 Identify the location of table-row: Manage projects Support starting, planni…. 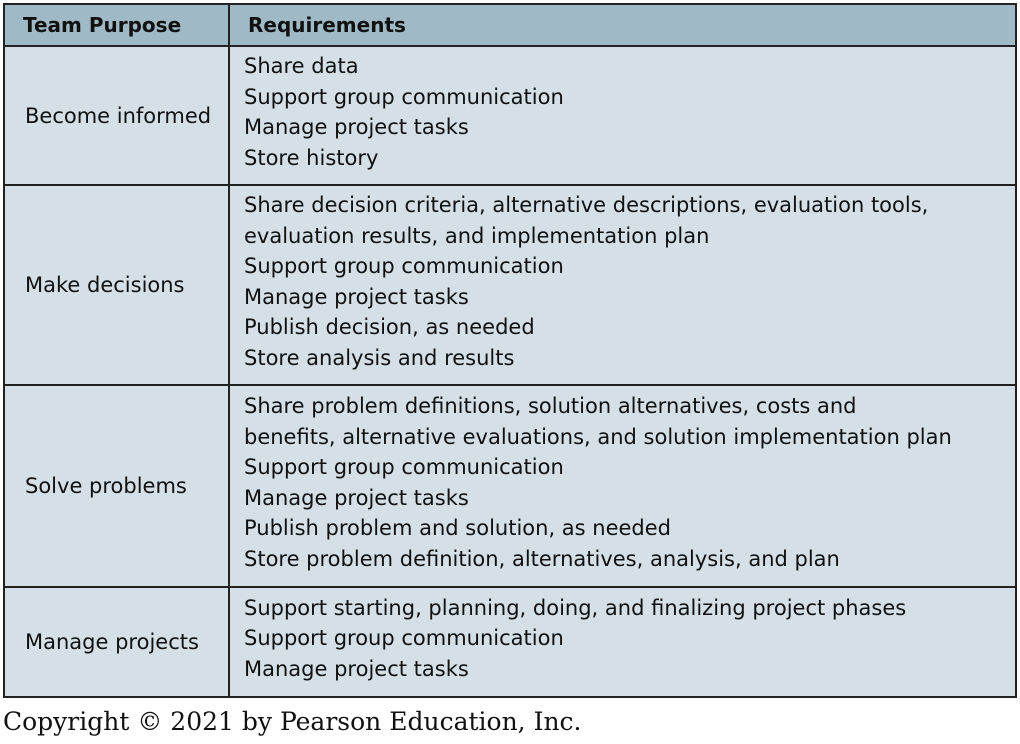
(510, 642).